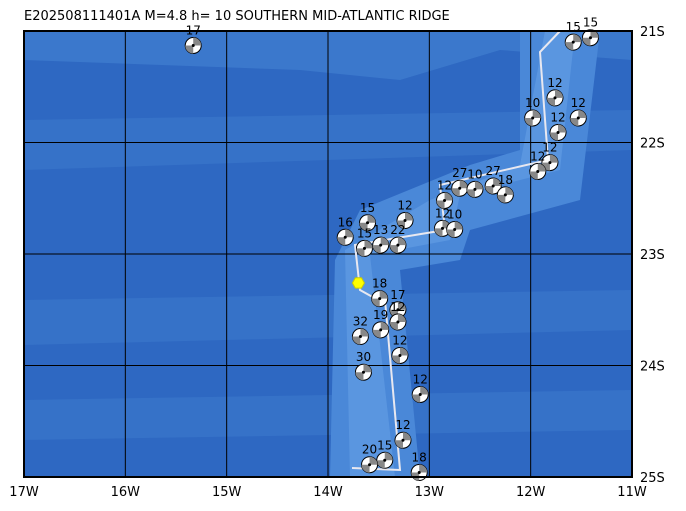 The height and width of the screenshot is (511, 686). I want to click on focal-mechanism: 30, so click(363, 365).